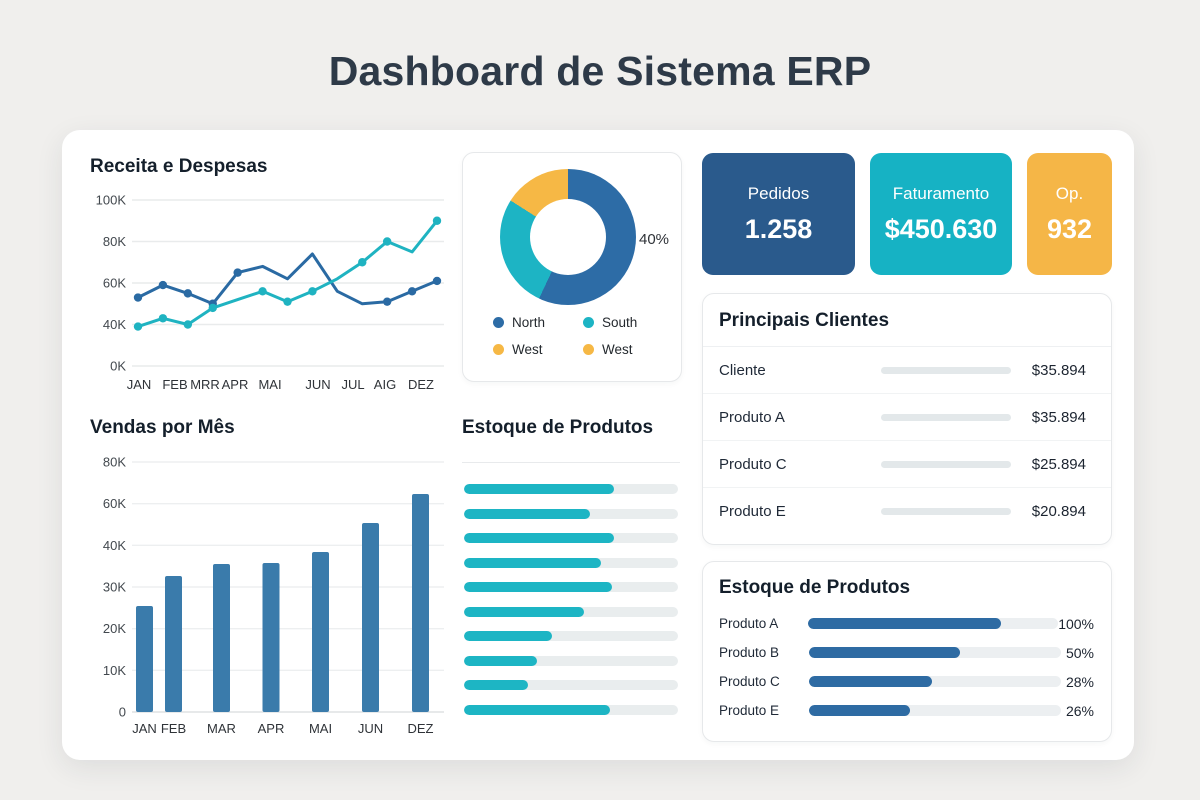 The width and height of the screenshot is (1200, 800). I want to click on client-value: $25.894, so click(1058, 464).